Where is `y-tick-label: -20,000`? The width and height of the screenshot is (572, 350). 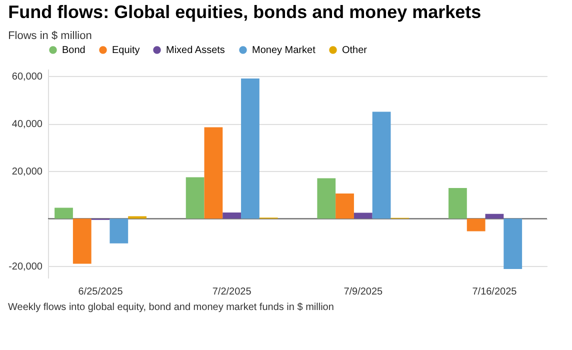
y-tick-label: -20,000 is located at coordinates (25, 267).